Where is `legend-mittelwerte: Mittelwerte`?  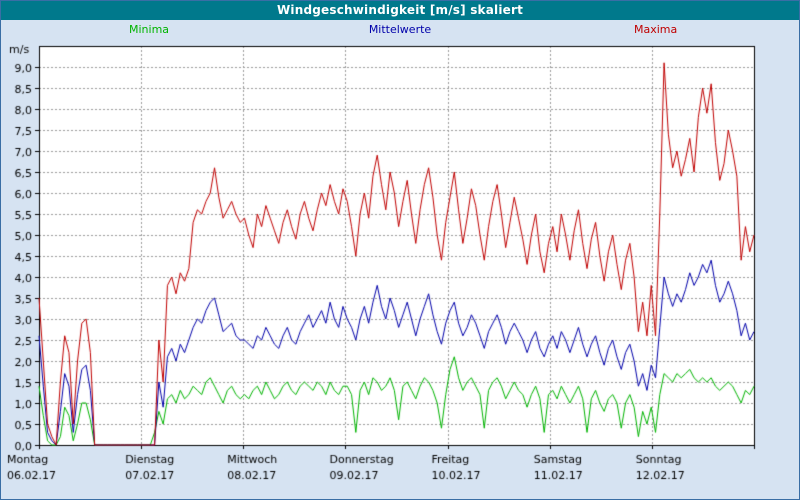 legend-mittelwerte: Mittelwerte is located at coordinates (400, 29).